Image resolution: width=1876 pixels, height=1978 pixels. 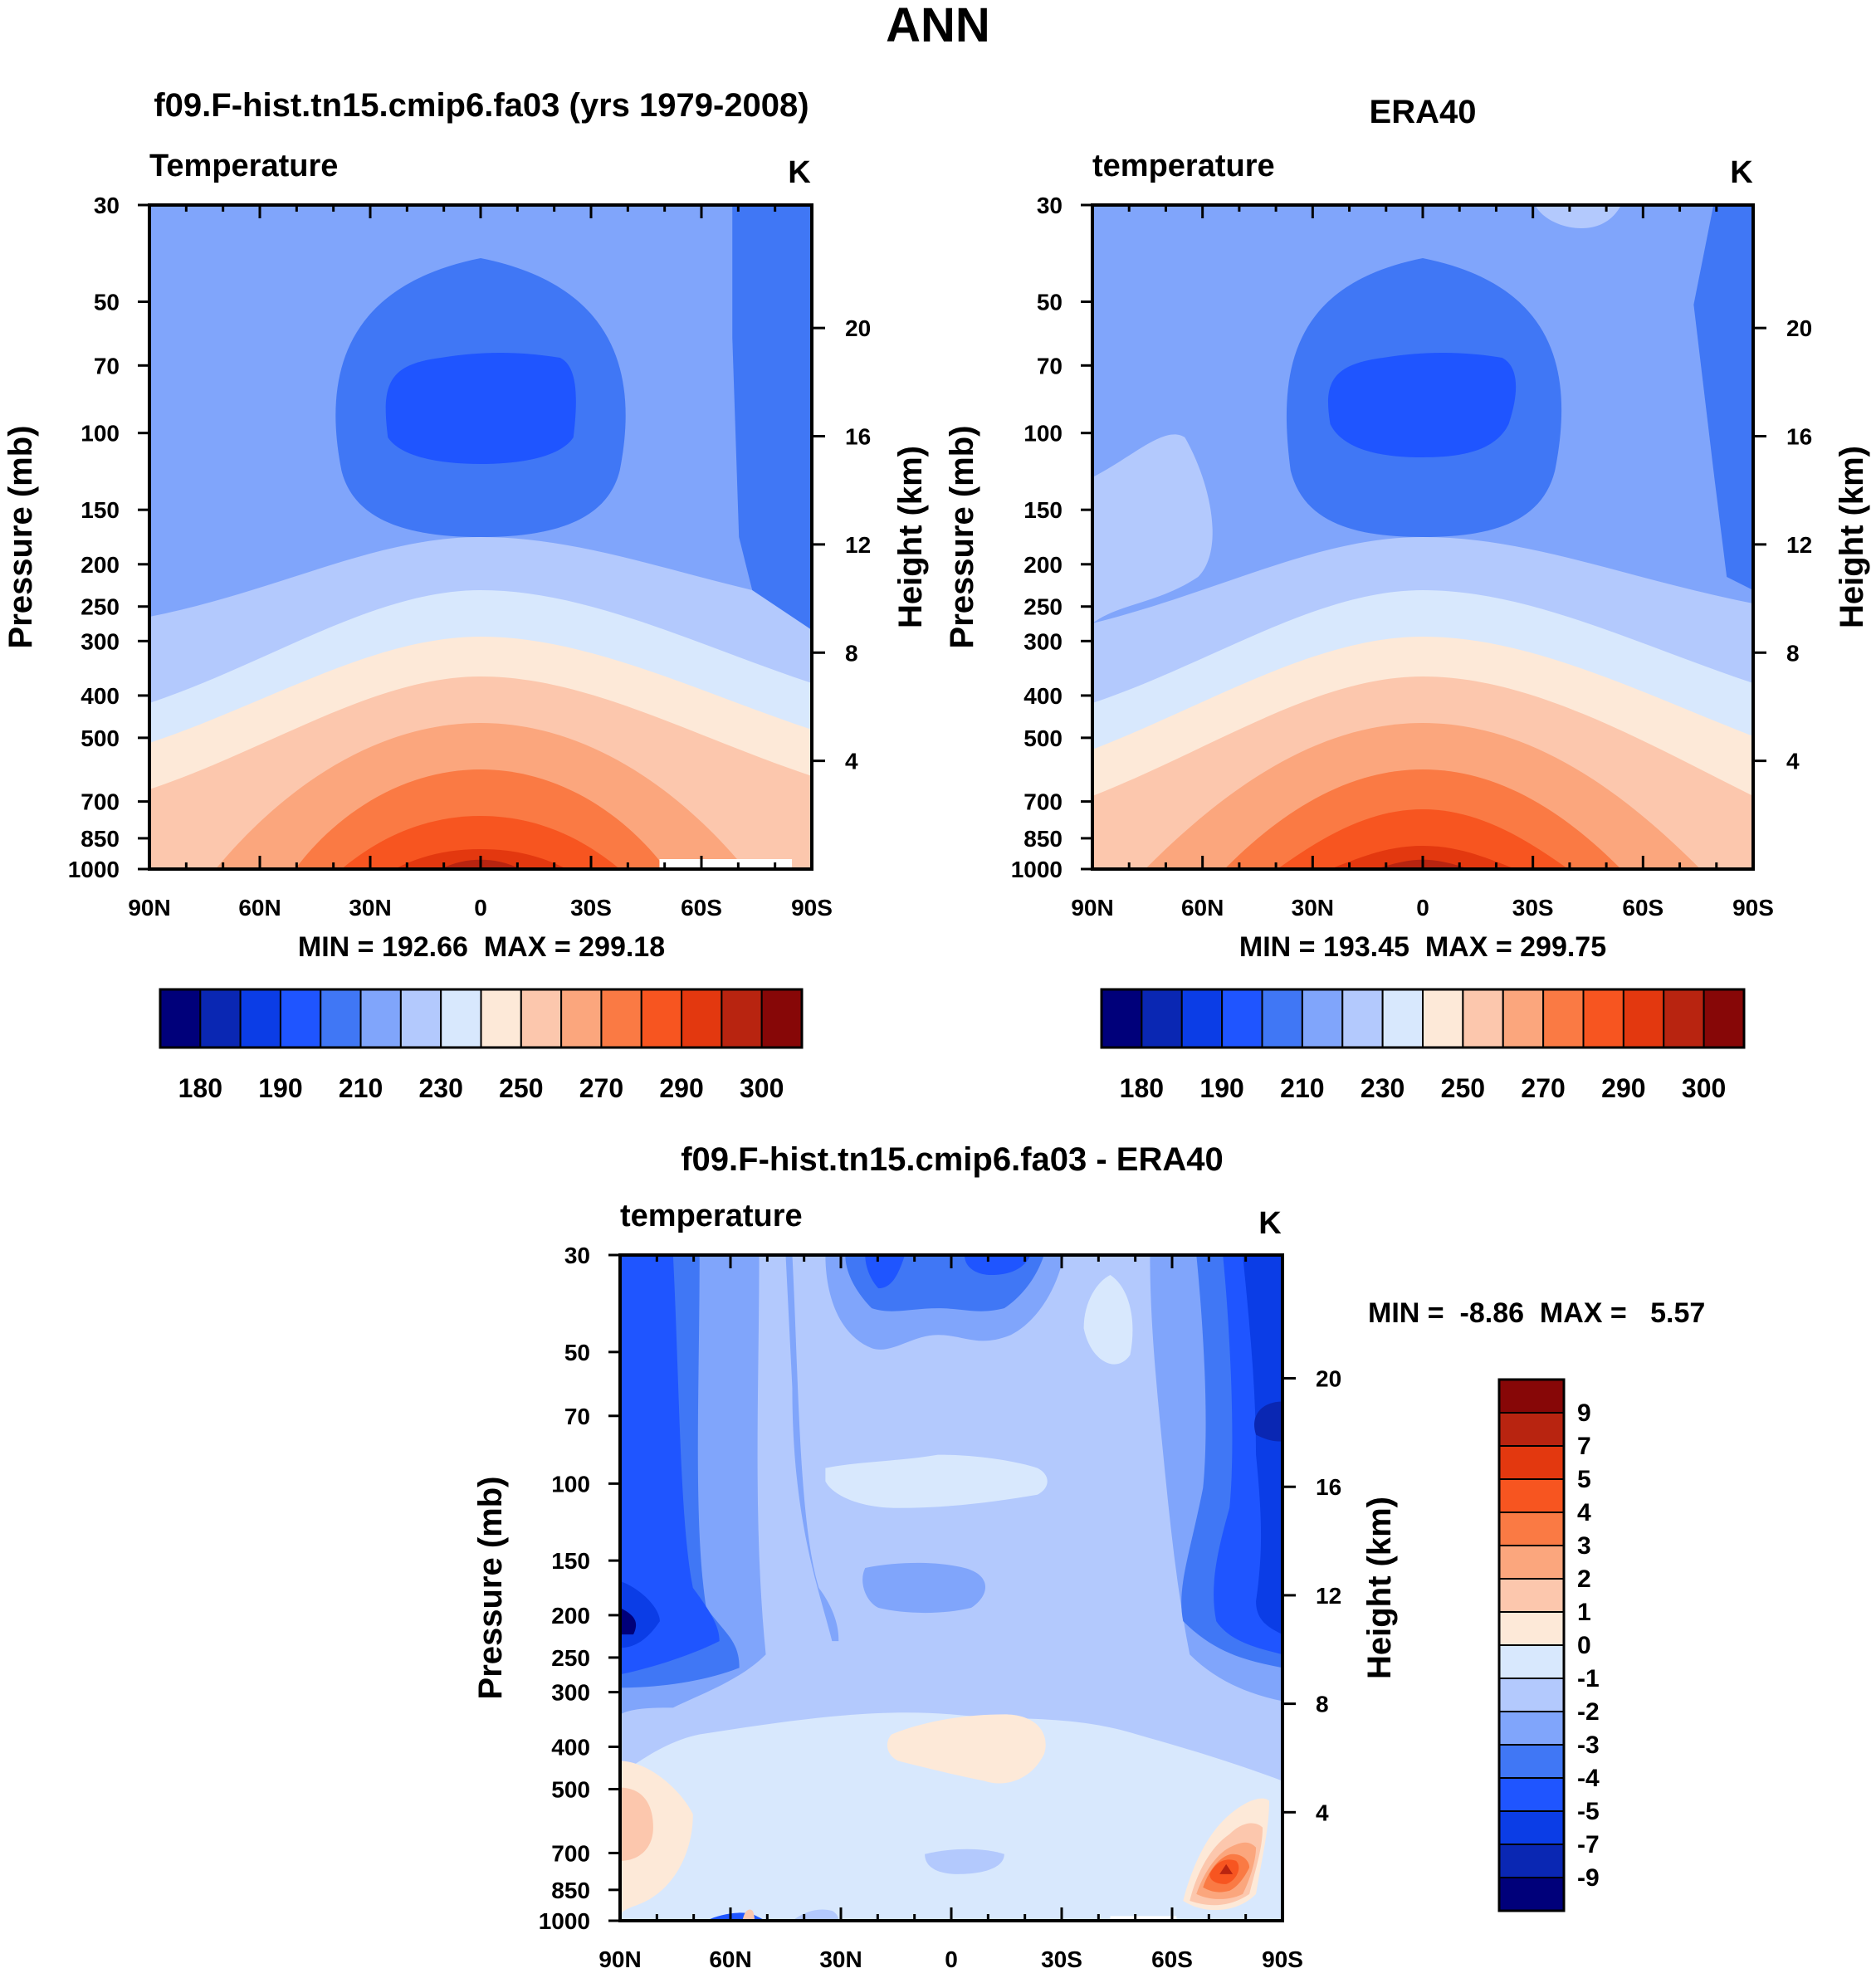 I want to click on x-tick-label: 0, so click(x=951, y=1959).